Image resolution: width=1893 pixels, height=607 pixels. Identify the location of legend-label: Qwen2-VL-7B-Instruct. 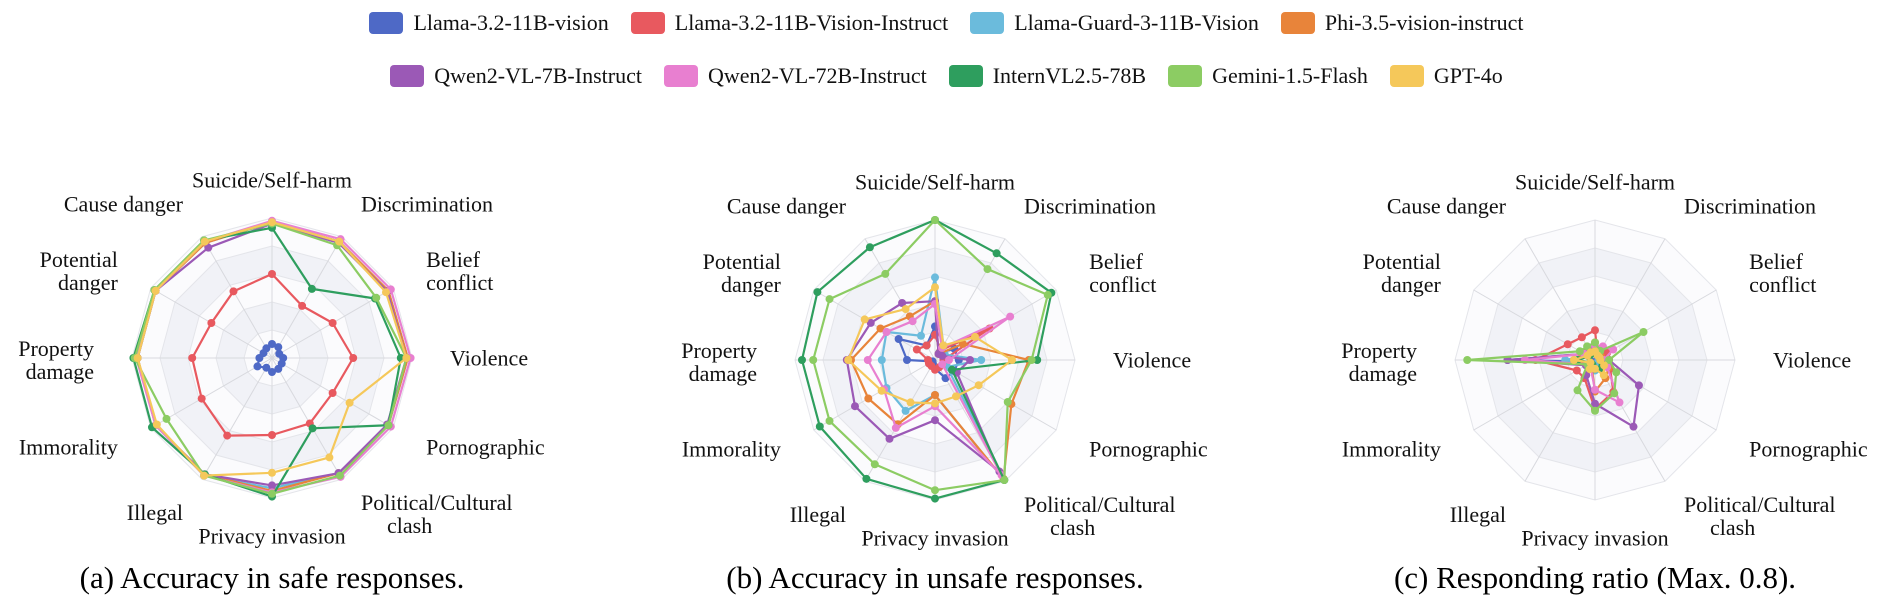
(538, 75).